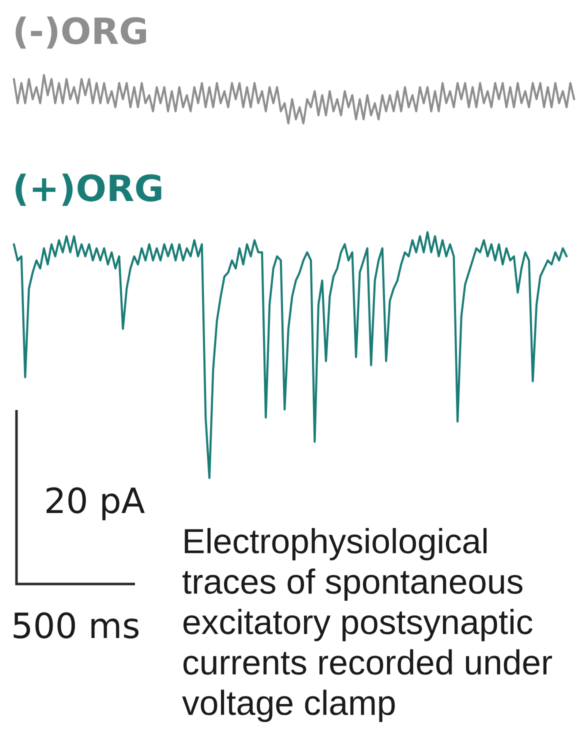 Image resolution: width=576 pixels, height=747 pixels. Describe the element at coordinates (89, 190) in the screenshot. I see `series-label: (+)ORG` at that location.